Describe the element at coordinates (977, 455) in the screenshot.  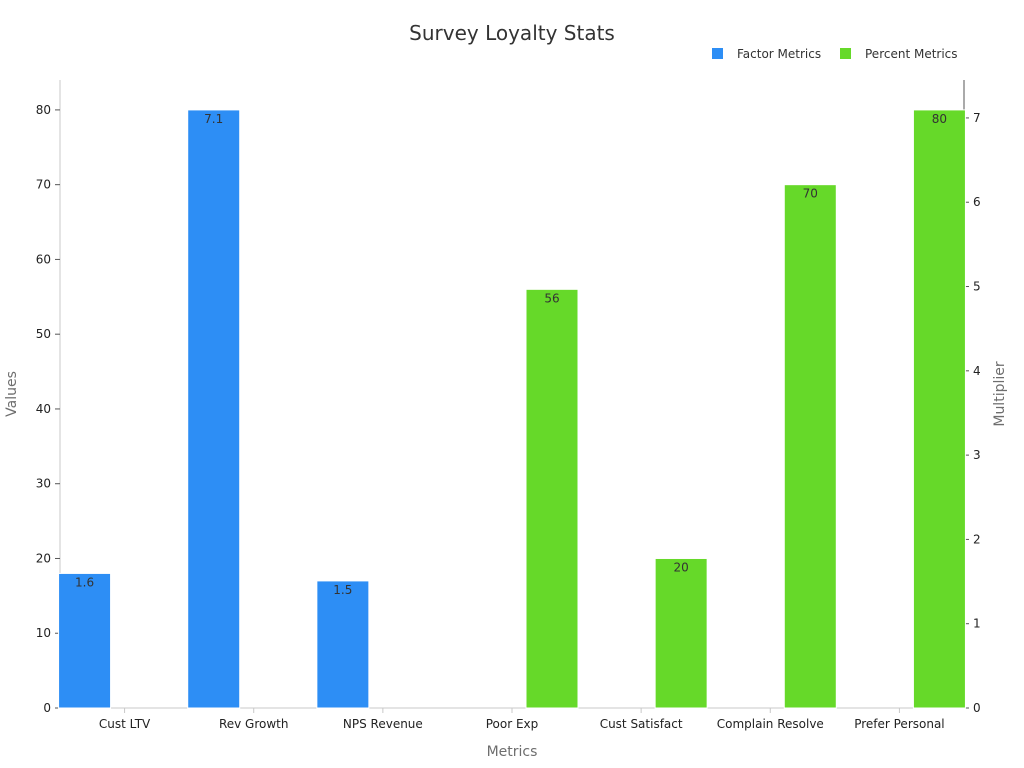
I see `y2-tick-label: 3` at that location.